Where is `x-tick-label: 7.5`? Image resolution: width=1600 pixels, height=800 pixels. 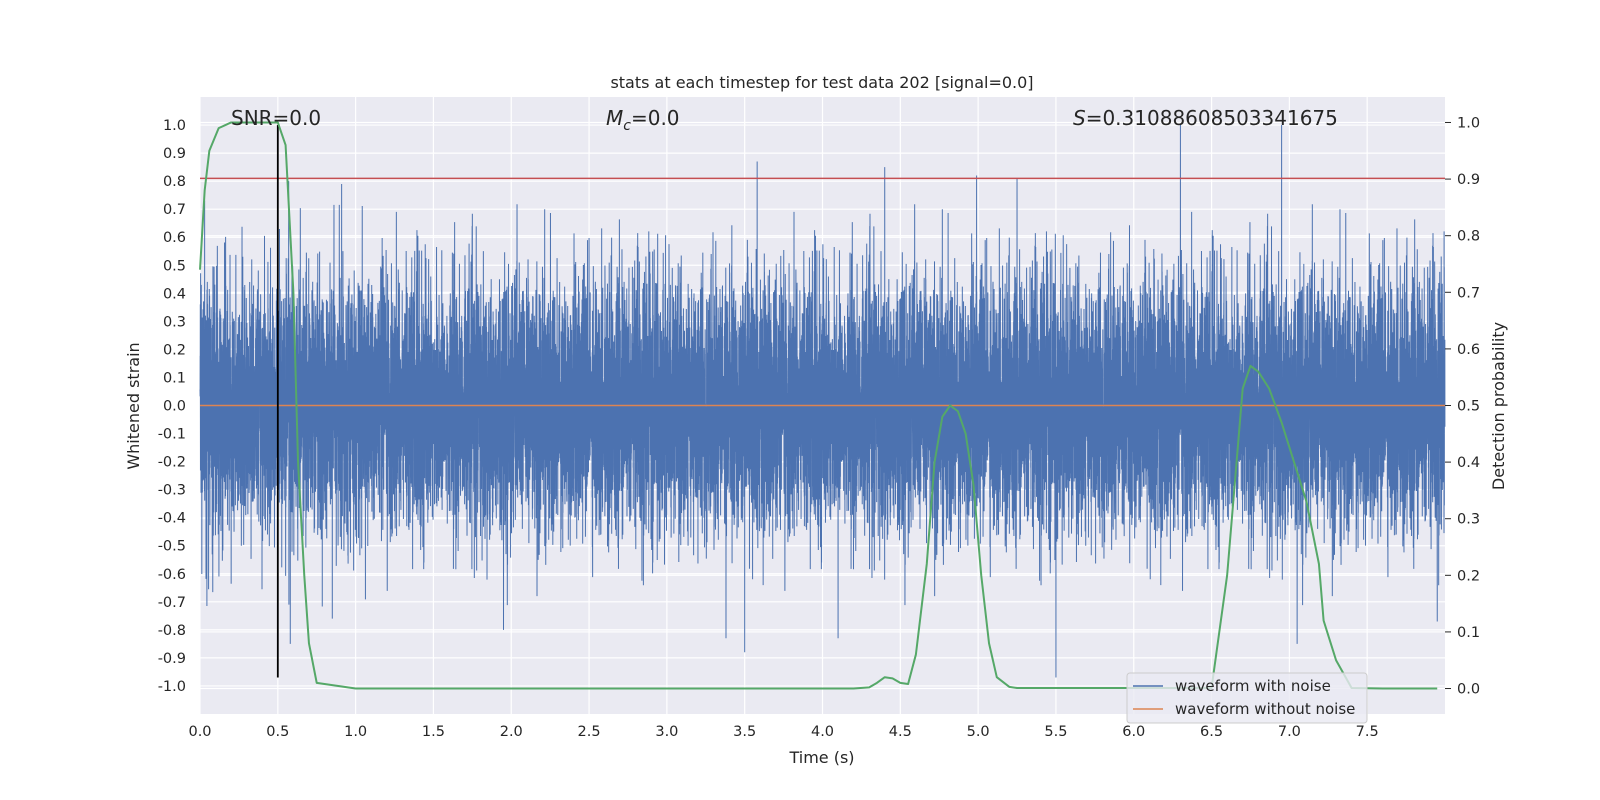 x-tick-label: 7.5 is located at coordinates (1367, 732).